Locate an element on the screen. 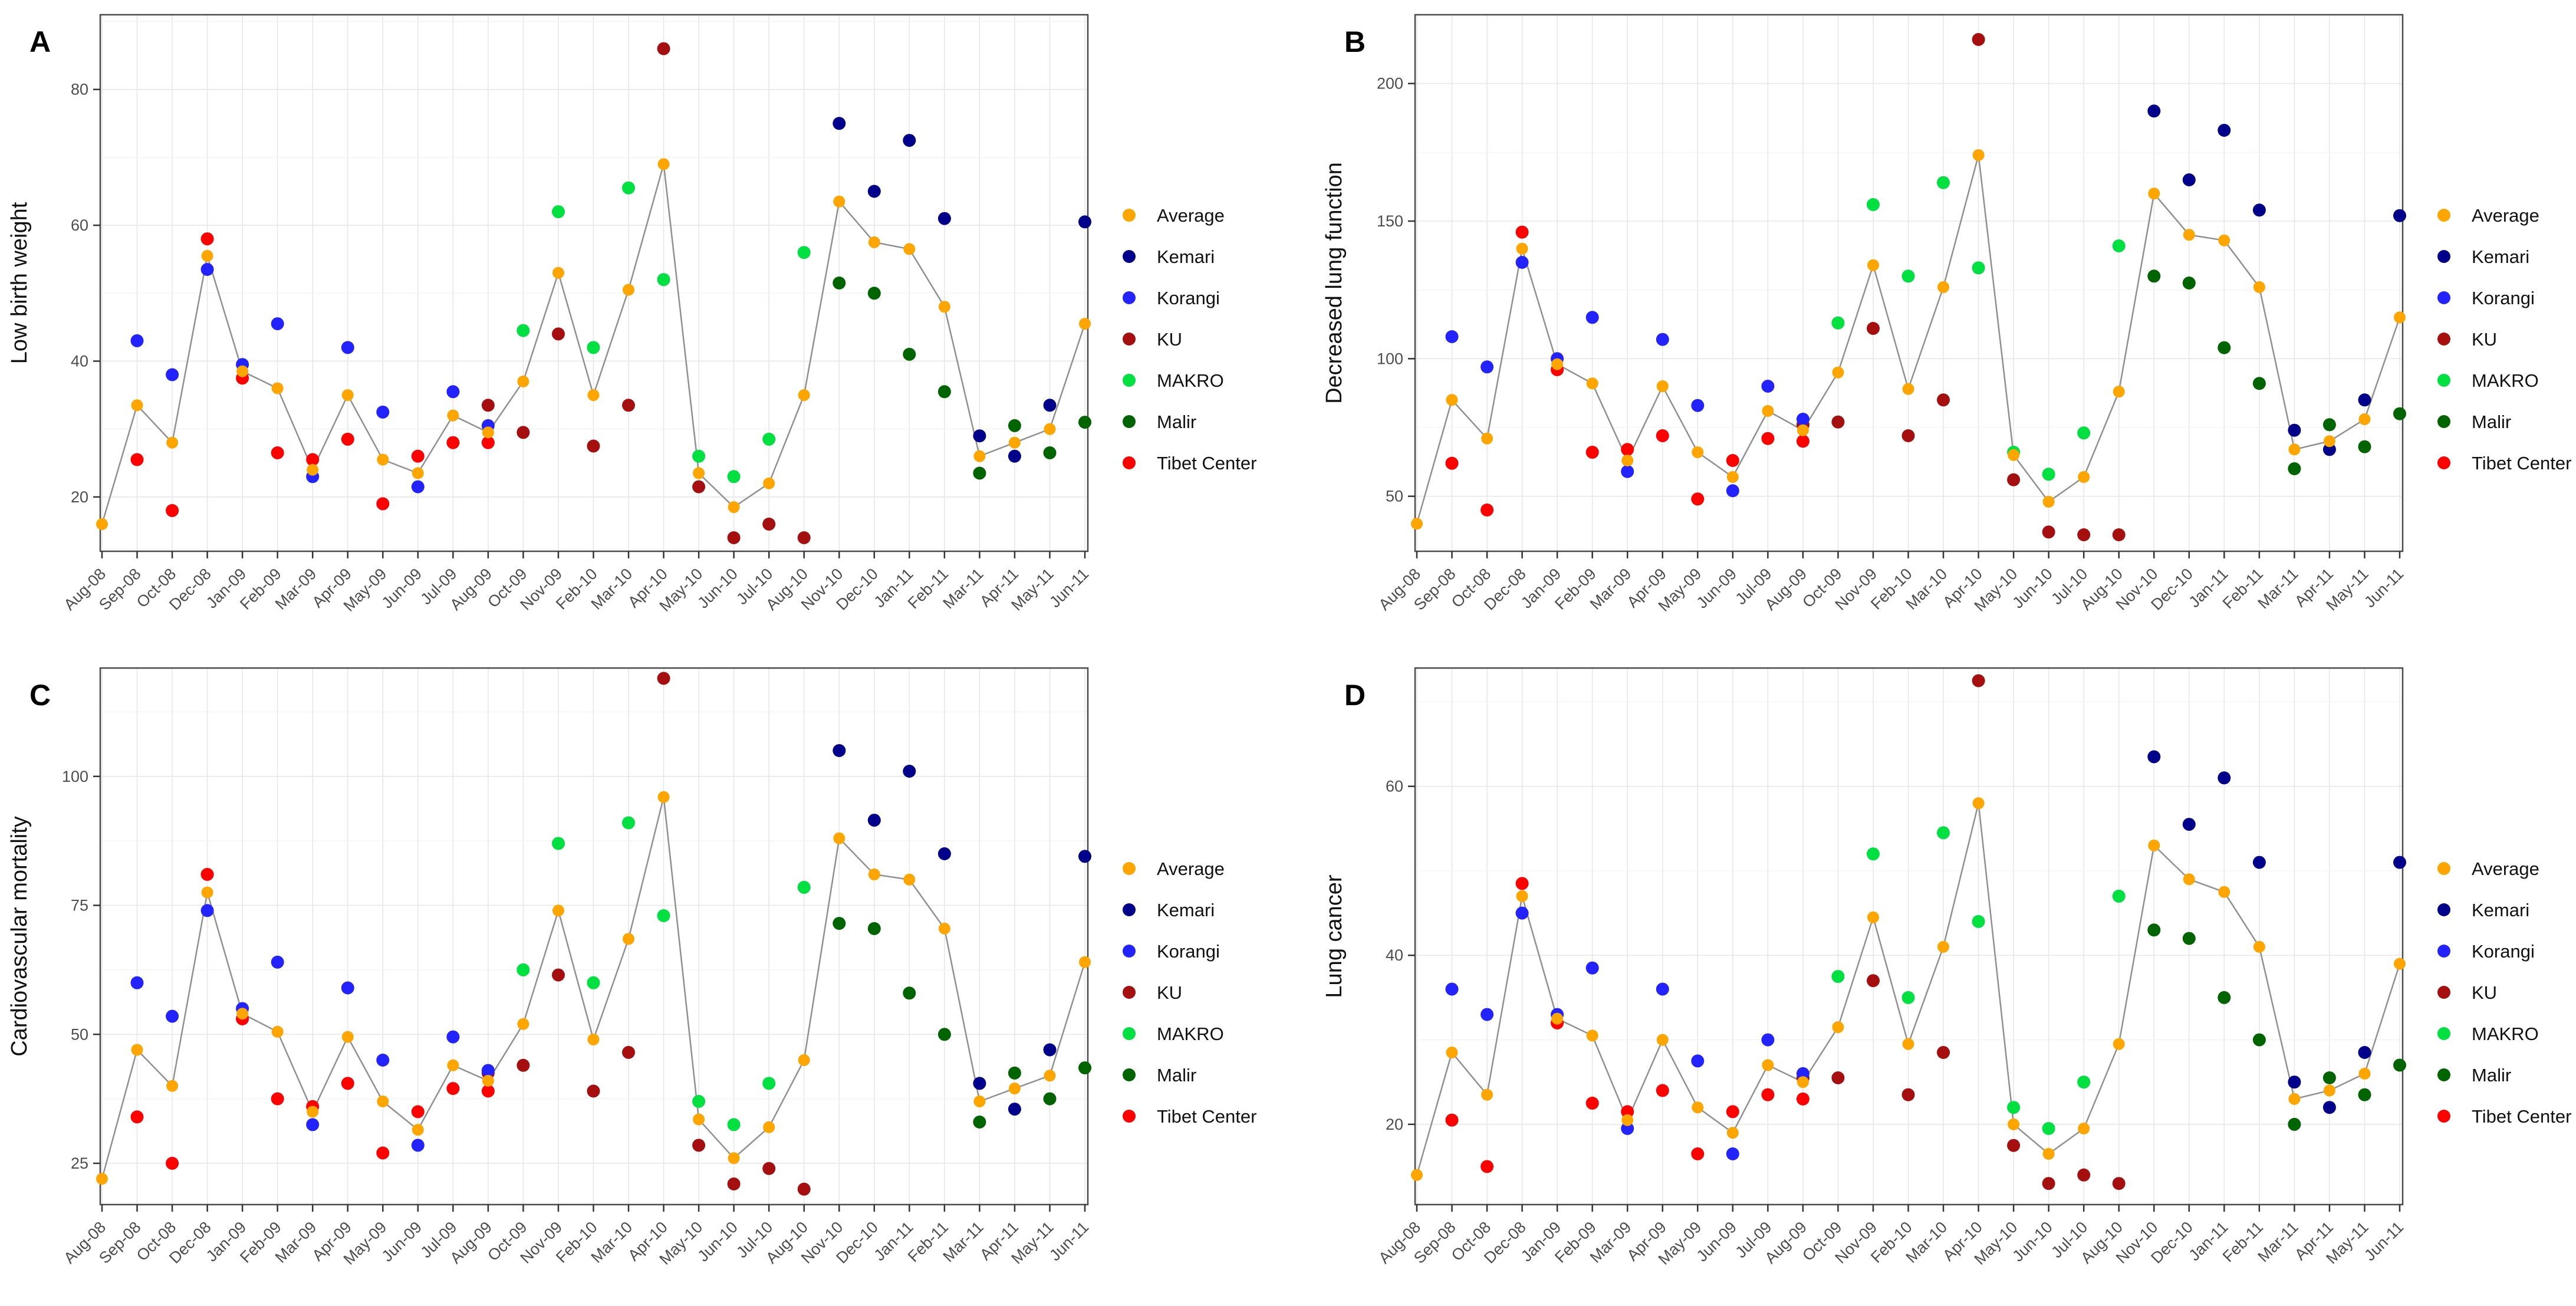  x-tick-label: Mar-11 is located at coordinates (963, 588).